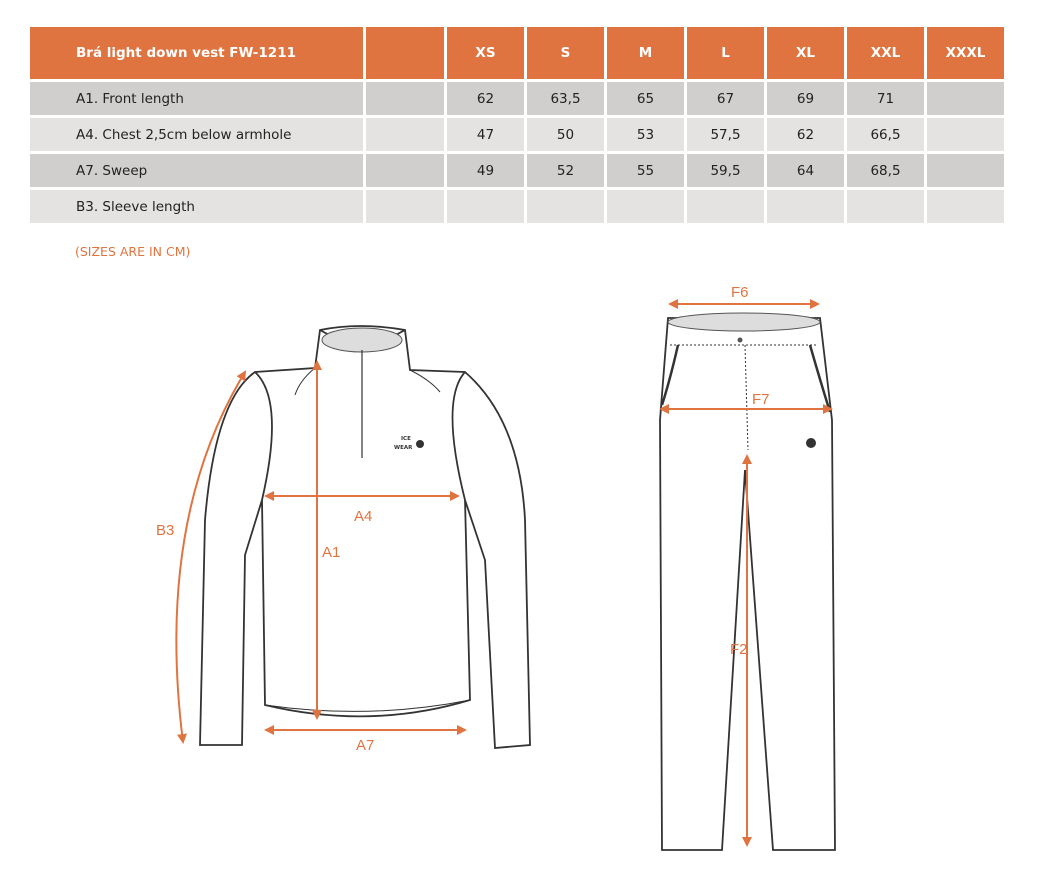 This screenshot has width=1037, height=893. Describe the element at coordinates (363, 516) in the screenshot. I see `label-a4: A4` at that location.